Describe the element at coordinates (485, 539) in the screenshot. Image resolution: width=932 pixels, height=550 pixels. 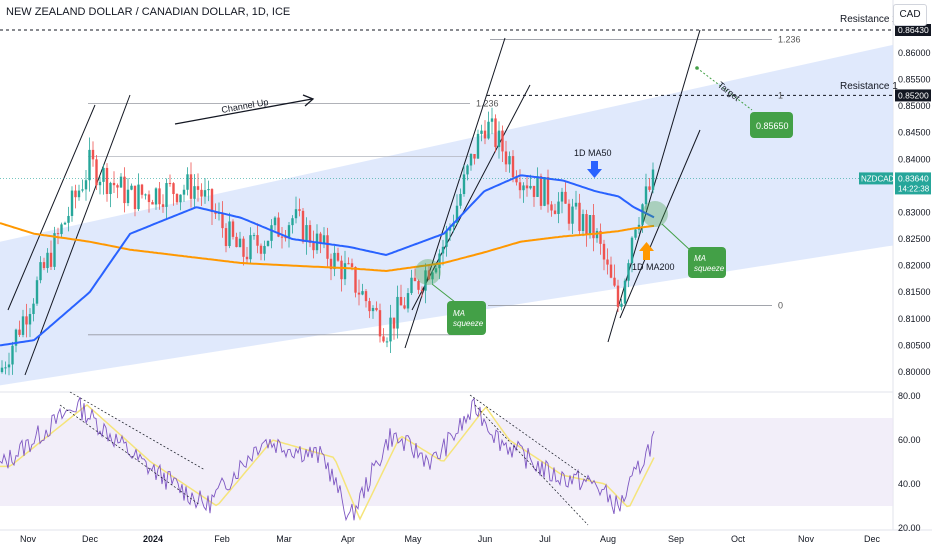
I see `time-tick-label: Jun` at that location.